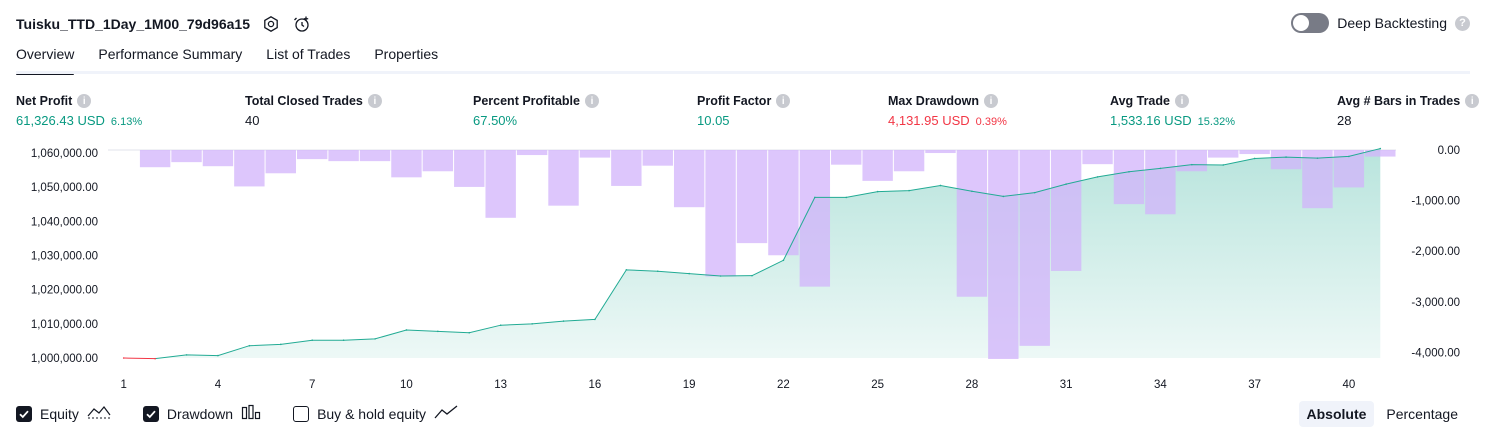 This screenshot has width=1486, height=438. What do you see at coordinates (1422, 414) in the screenshot?
I see `percentage-button: Percentage` at bounding box center [1422, 414].